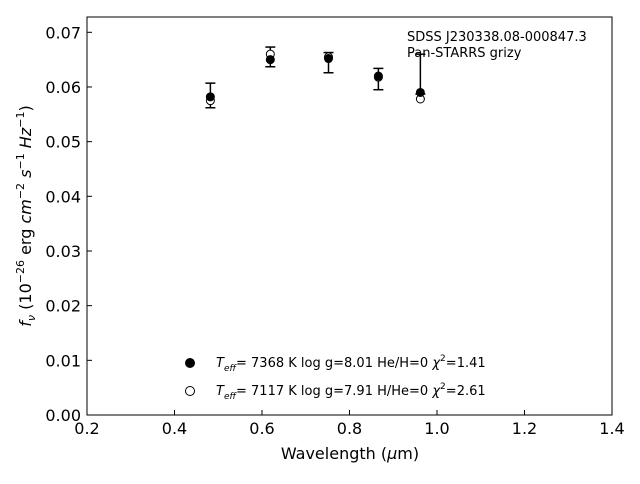 This screenshot has width=640, height=484. Describe the element at coordinates (261, 428) in the screenshot. I see `x-tick-label: 0.6` at that location.